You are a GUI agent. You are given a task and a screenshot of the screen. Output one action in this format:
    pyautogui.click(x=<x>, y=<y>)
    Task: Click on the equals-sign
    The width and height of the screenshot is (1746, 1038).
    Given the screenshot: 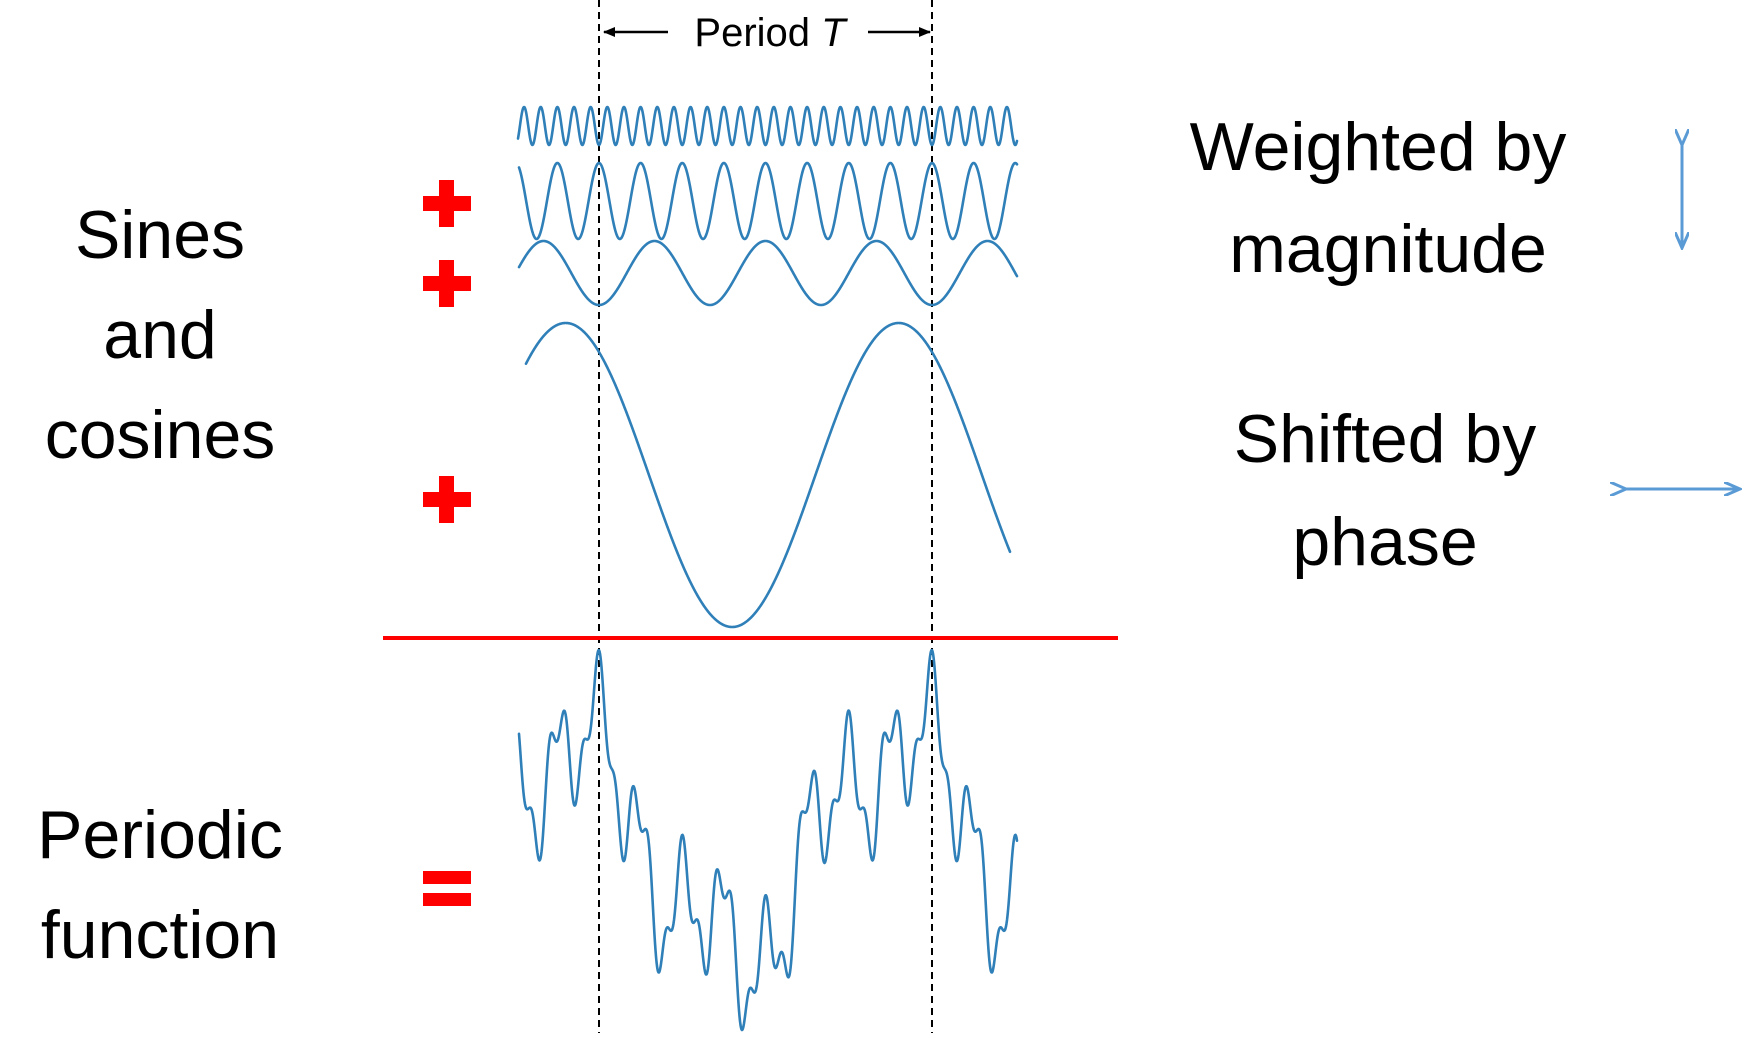 What is the action you would take?
    pyautogui.click(x=447, y=888)
    